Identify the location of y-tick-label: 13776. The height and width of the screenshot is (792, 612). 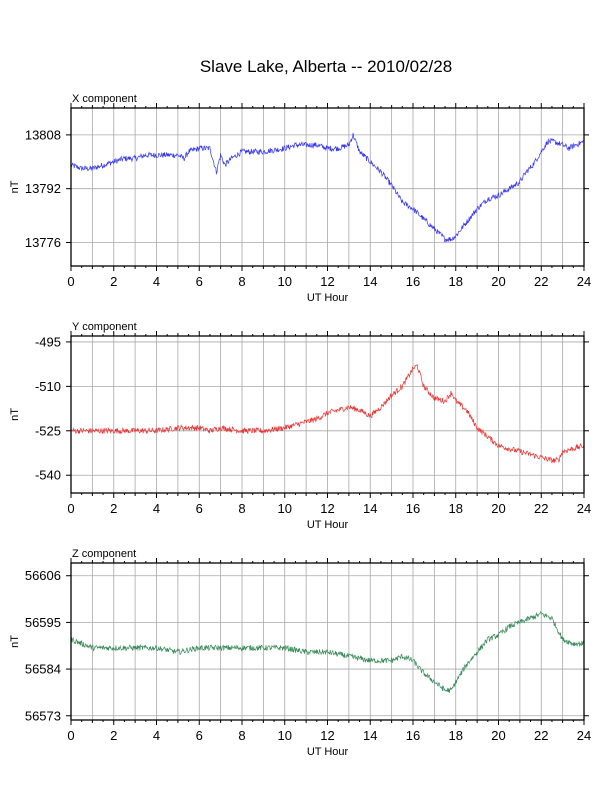
(43, 242).